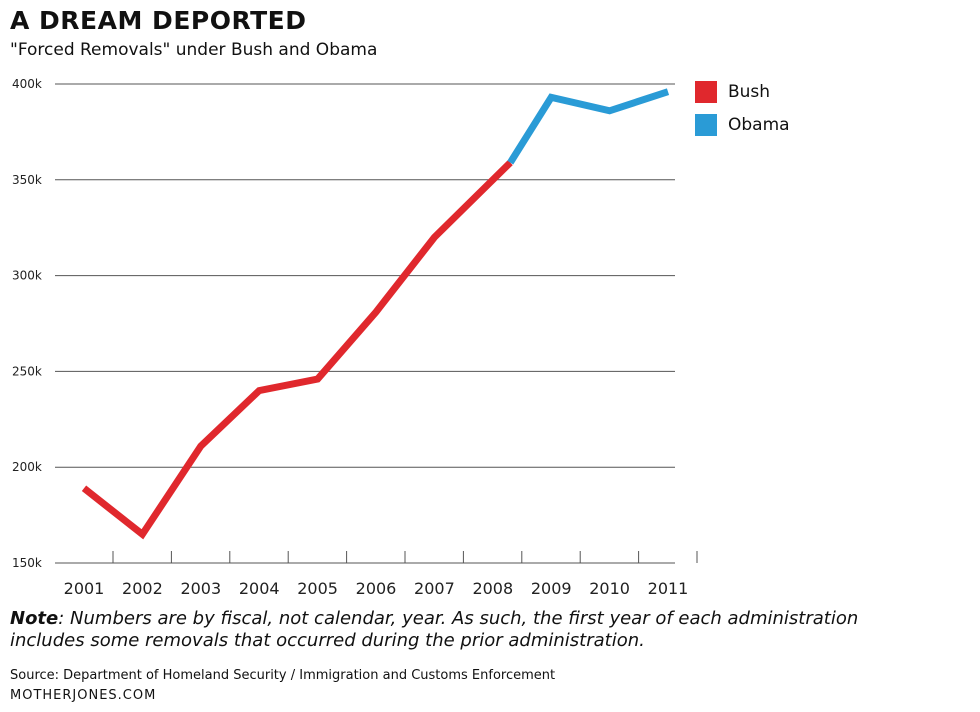  What do you see at coordinates (27, 467) in the screenshot?
I see `y-tick-label-200k: 200k` at bounding box center [27, 467].